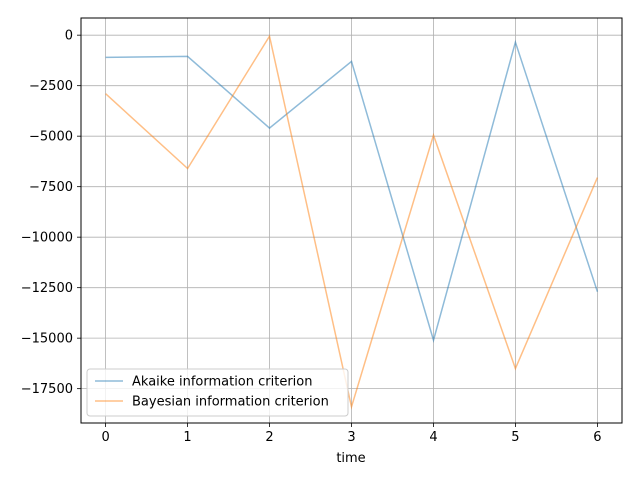 Image resolution: width=640 pixels, height=480 pixels. Describe the element at coordinates (597, 437) in the screenshot. I see `x-tick-label: 6` at that location.